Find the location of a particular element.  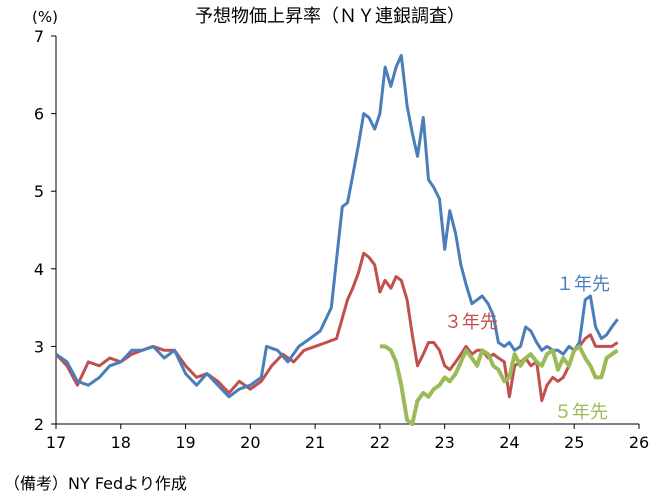

series-line-5yr is located at coordinates (499, 385).